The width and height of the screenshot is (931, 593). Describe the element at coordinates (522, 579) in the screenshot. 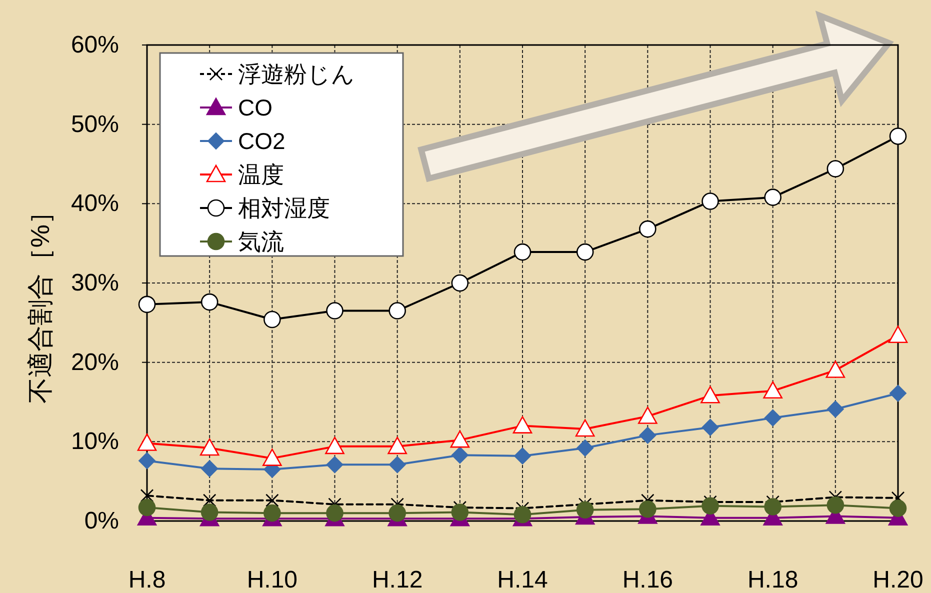

I see `x-tick-label: H.14` at that location.